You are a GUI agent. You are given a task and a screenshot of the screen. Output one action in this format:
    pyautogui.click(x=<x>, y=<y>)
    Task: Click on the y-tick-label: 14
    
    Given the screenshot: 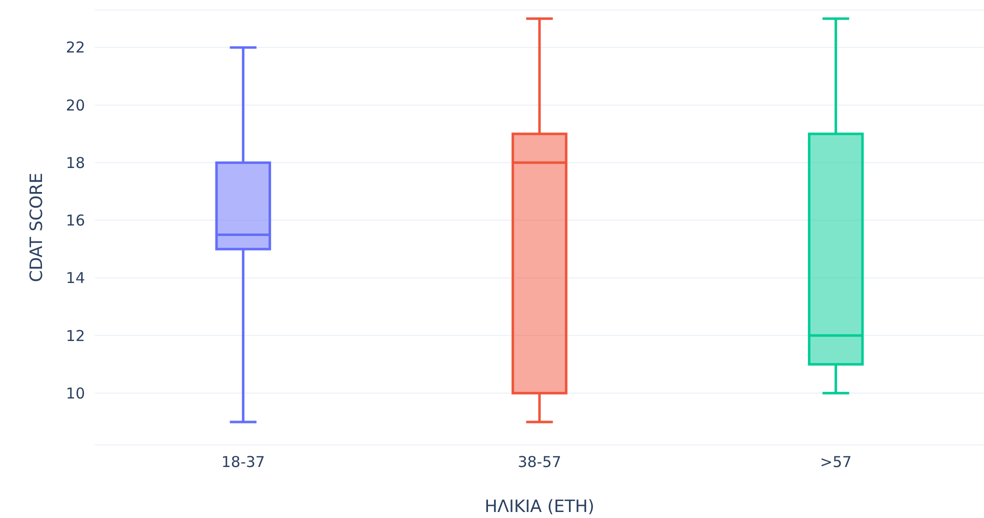 What is the action you would take?
    pyautogui.click(x=75, y=278)
    